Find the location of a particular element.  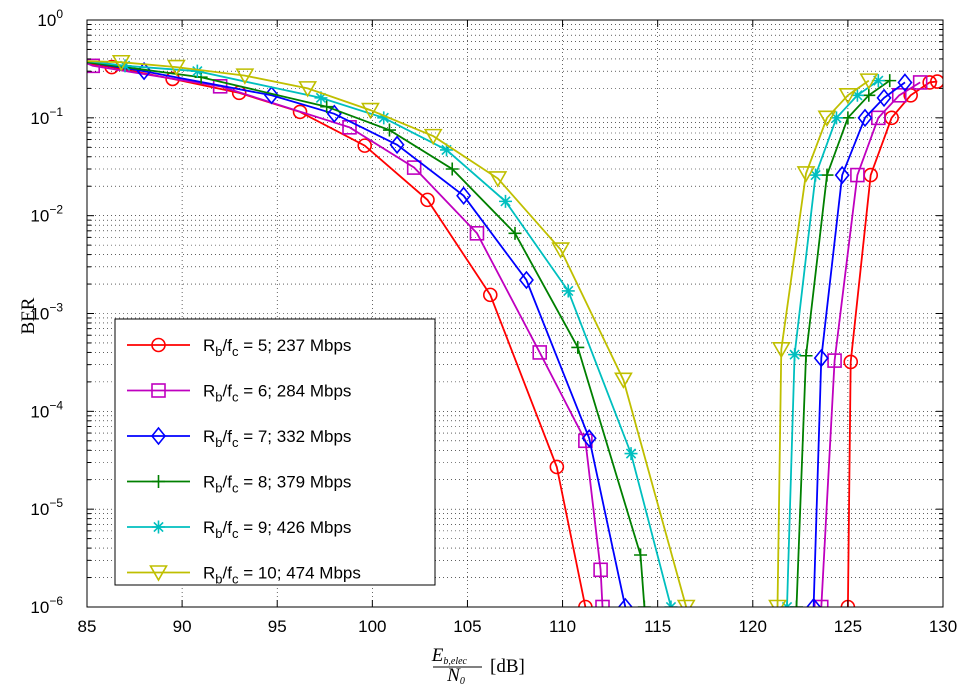

legend-label: Rb/fc = 7; 332 Mbps is located at coordinates (277, 438).